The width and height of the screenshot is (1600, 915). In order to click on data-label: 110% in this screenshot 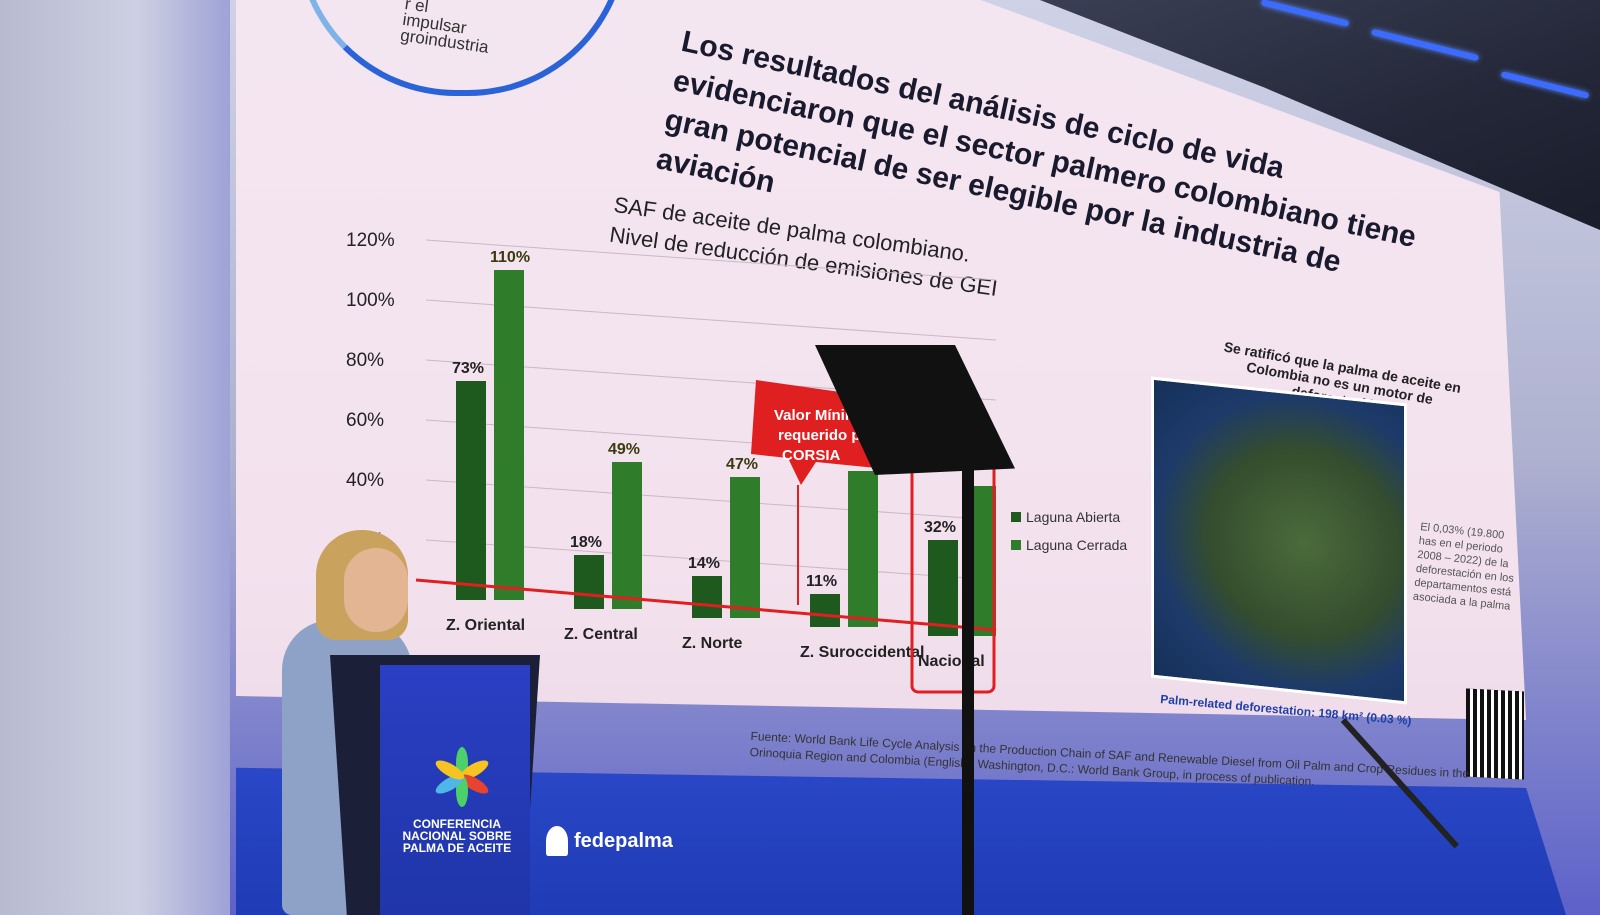, I will do `click(510, 257)`.